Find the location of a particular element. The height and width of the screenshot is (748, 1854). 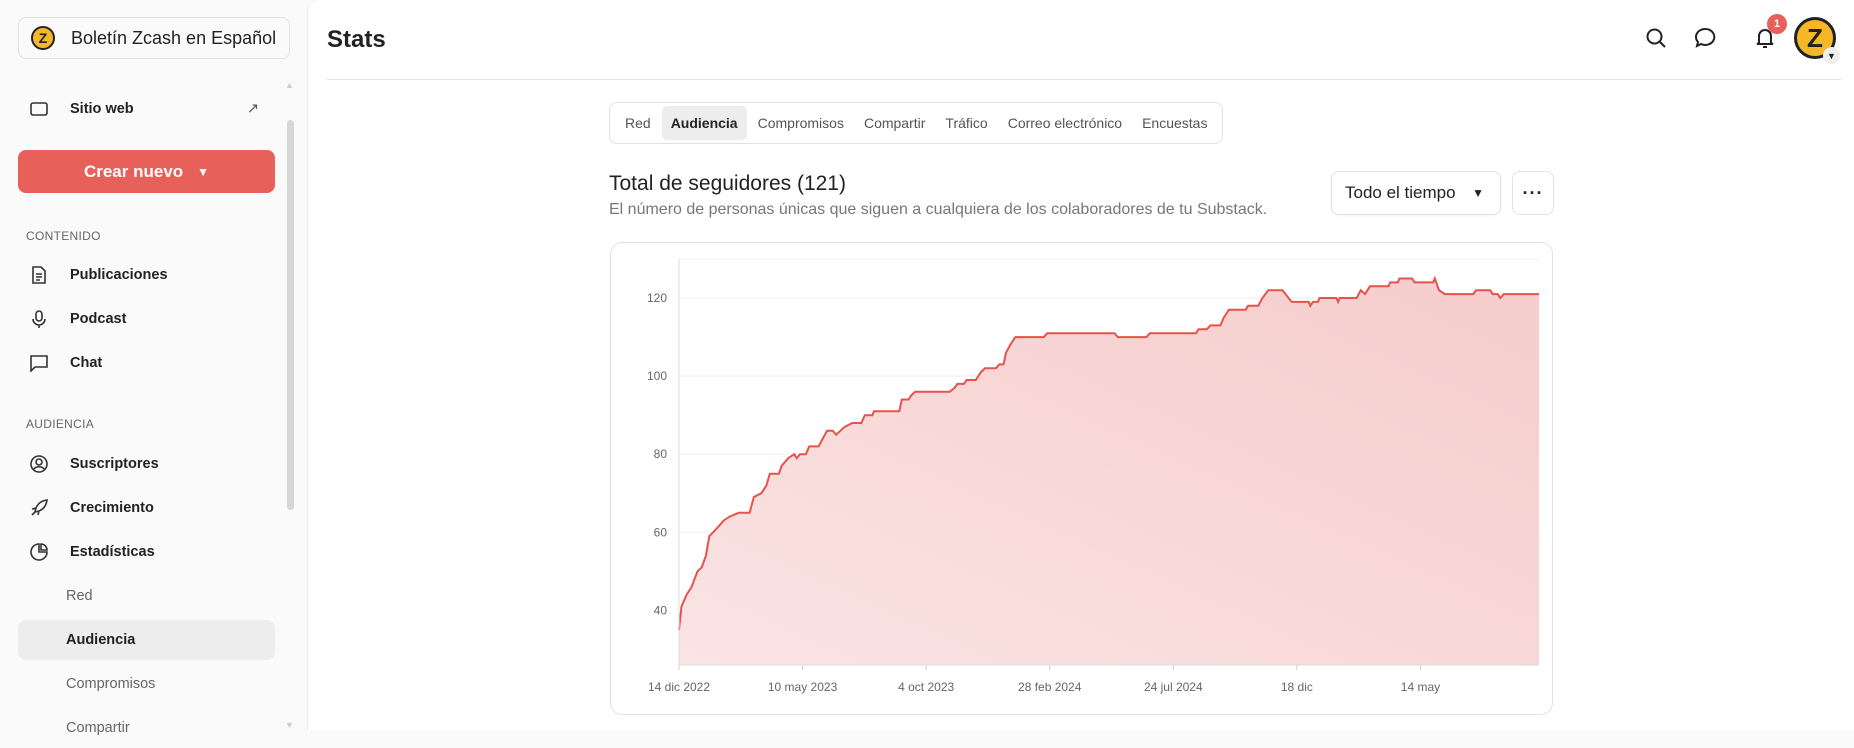

time-range-select: Todo el tiempo ▼ is located at coordinates (1416, 193).